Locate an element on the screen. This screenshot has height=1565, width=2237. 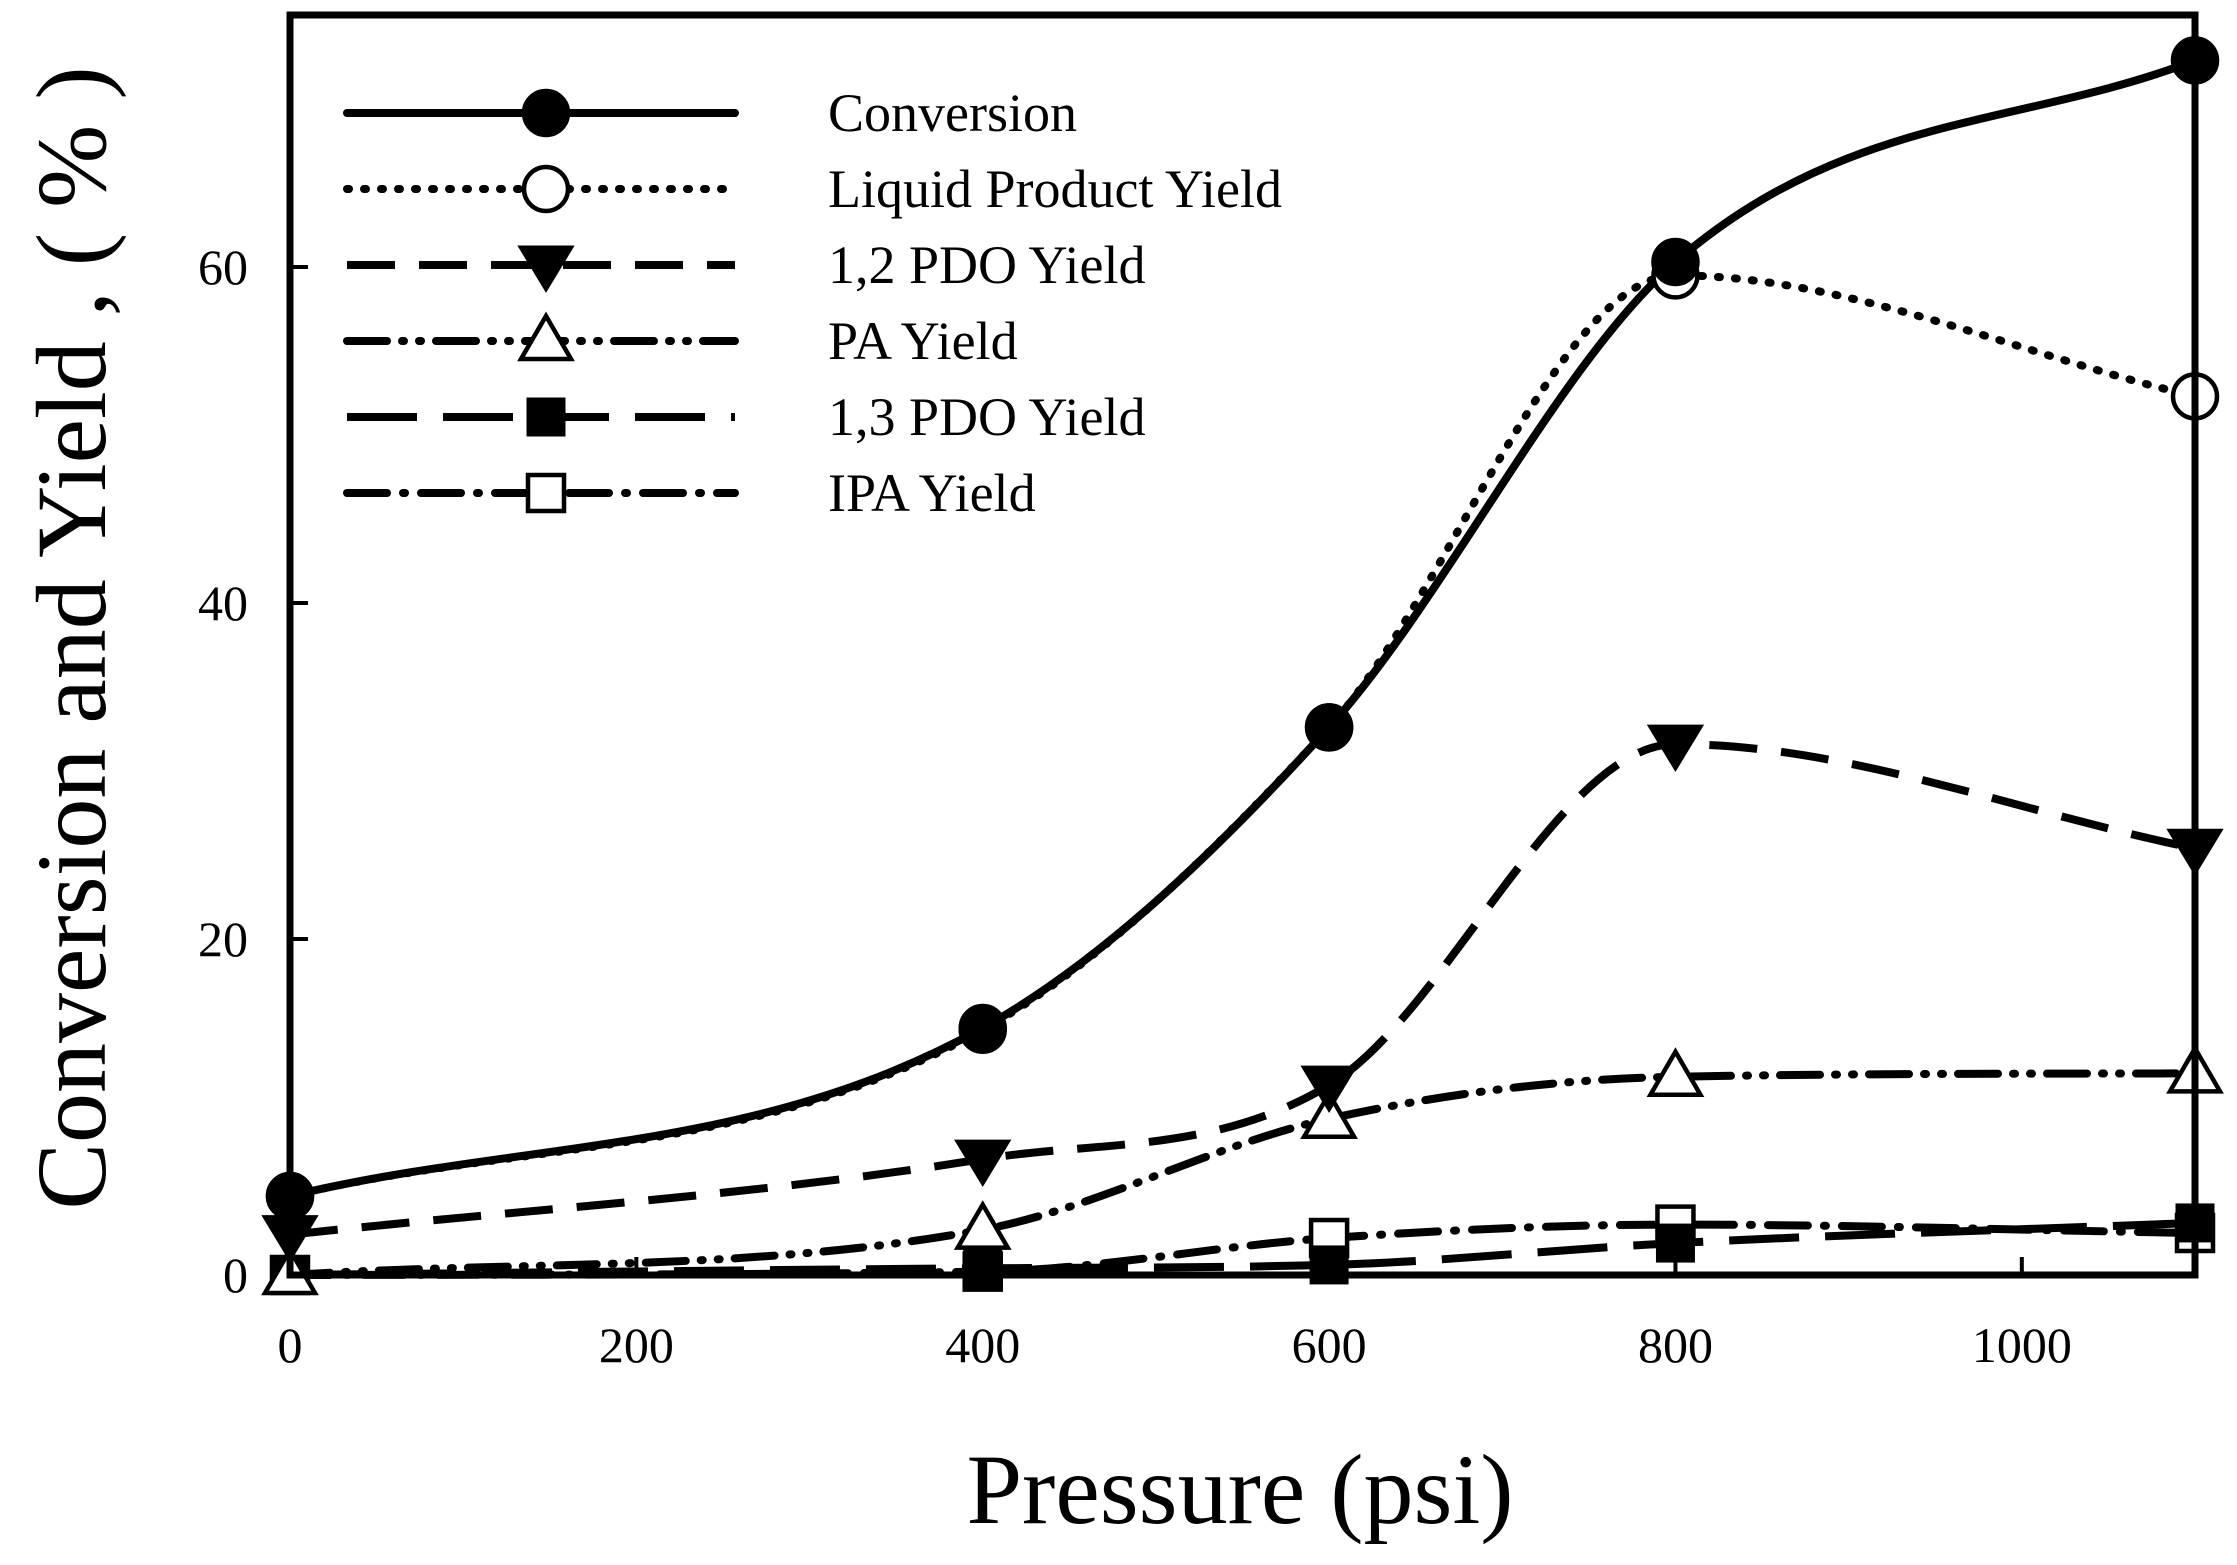
y-tick-label-0: 0 is located at coordinates (235, 1275).